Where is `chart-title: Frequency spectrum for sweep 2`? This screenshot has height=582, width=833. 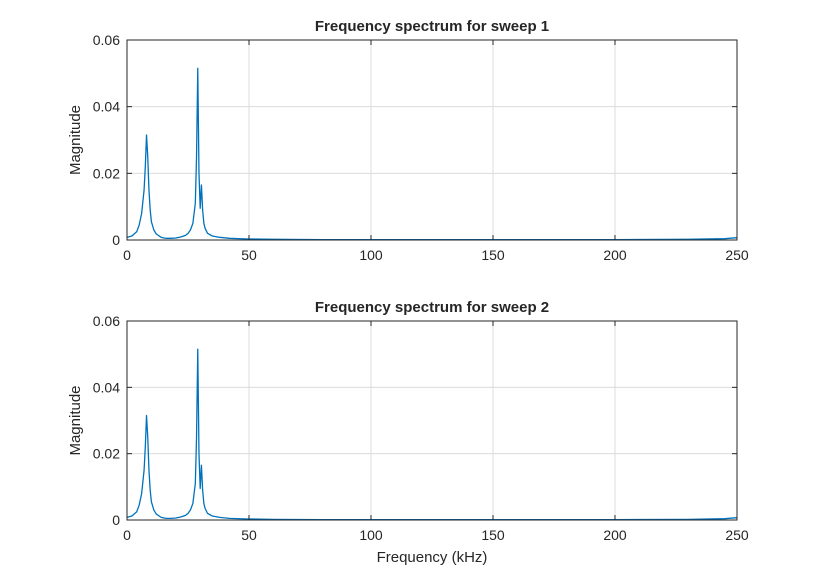
chart-title: Frequency spectrum for sweep 2 is located at coordinates (432, 307).